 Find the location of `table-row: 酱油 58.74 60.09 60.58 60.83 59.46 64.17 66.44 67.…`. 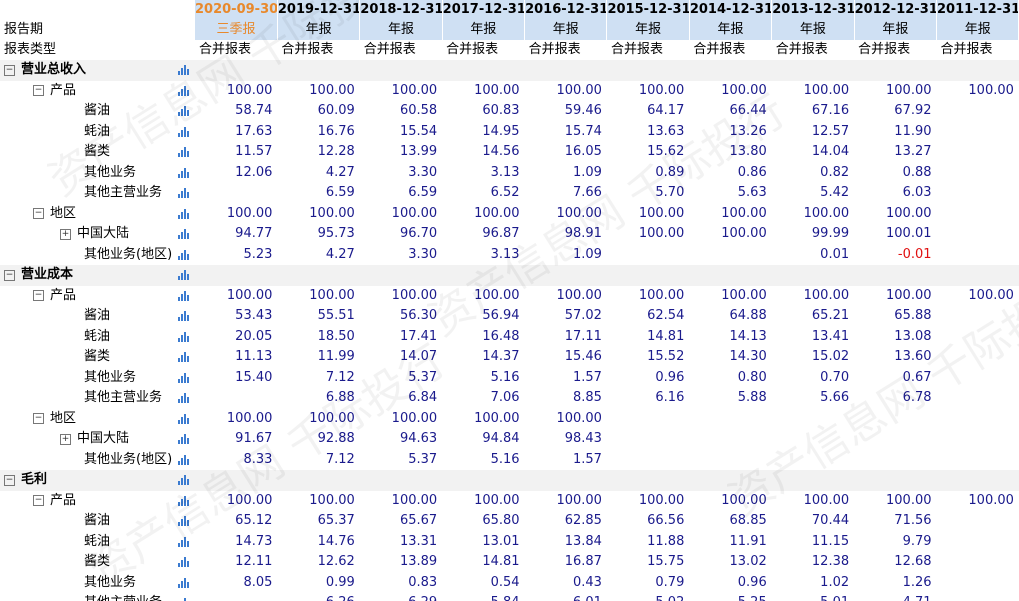

table-row: 酱油 58.74 60.09 60.58 60.83 59.46 64.17 66.44 67.… is located at coordinates (509, 111).